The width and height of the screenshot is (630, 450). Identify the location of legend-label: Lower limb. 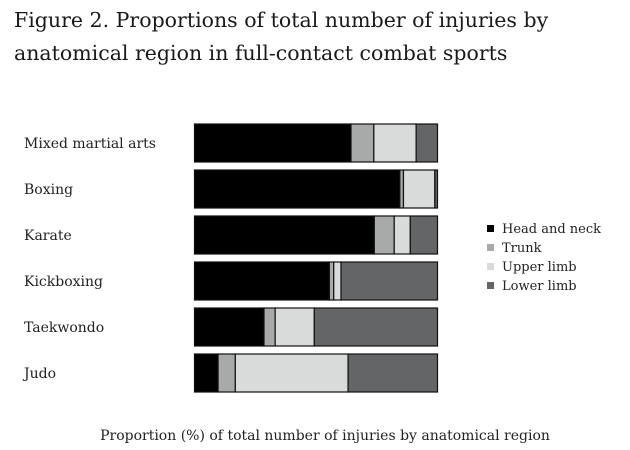
(539, 286).